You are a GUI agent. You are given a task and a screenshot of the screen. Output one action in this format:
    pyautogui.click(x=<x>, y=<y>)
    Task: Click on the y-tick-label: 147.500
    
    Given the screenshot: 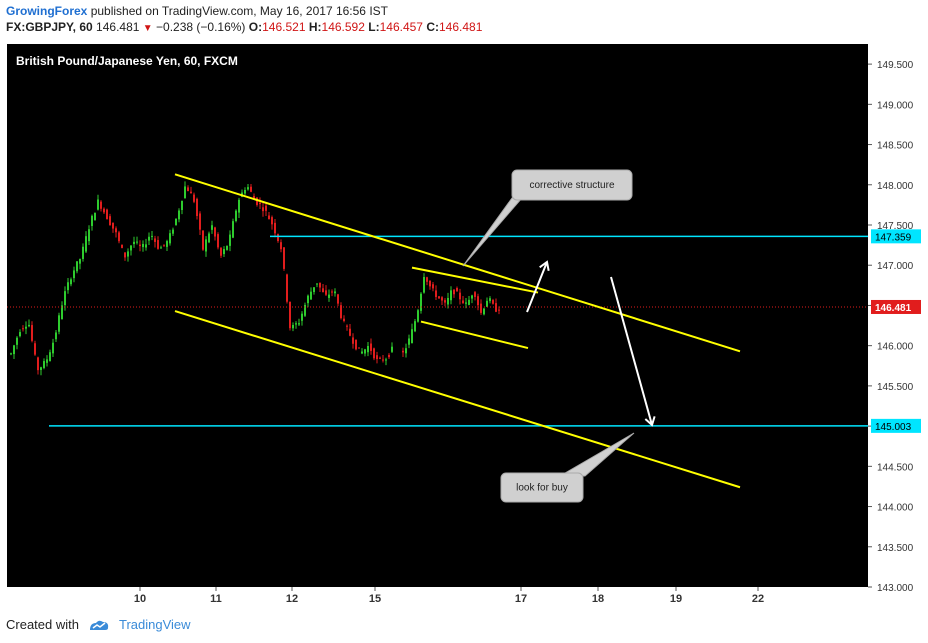 What is the action you would take?
    pyautogui.click(x=895, y=226)
    